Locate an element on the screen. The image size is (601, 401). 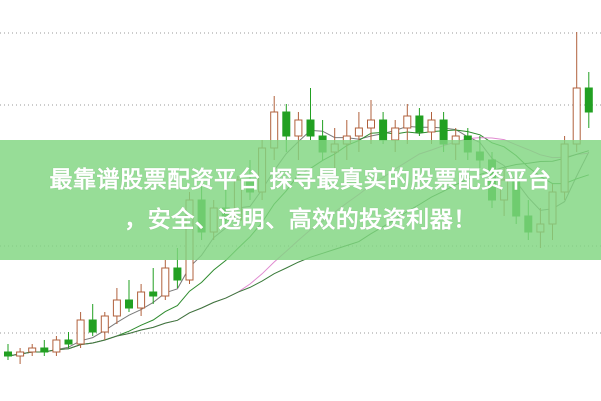
banner-line-2: ，安全、透明、高效的投资利器！ is located at coordinates (300, 220).